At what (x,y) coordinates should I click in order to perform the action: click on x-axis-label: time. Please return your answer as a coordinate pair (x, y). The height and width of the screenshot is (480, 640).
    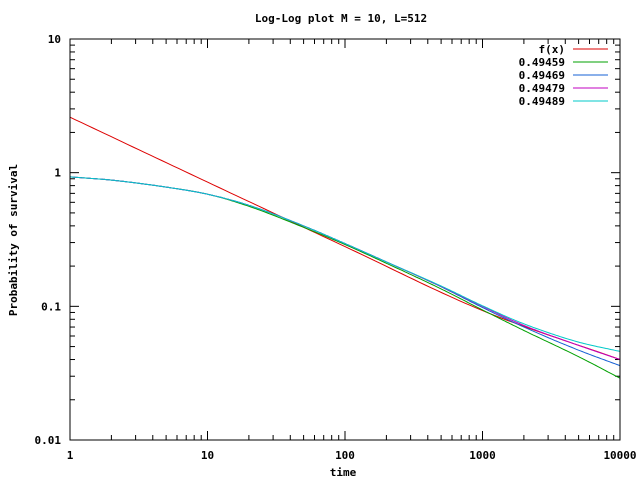
    Looking at the image, I should click on (343, 472).